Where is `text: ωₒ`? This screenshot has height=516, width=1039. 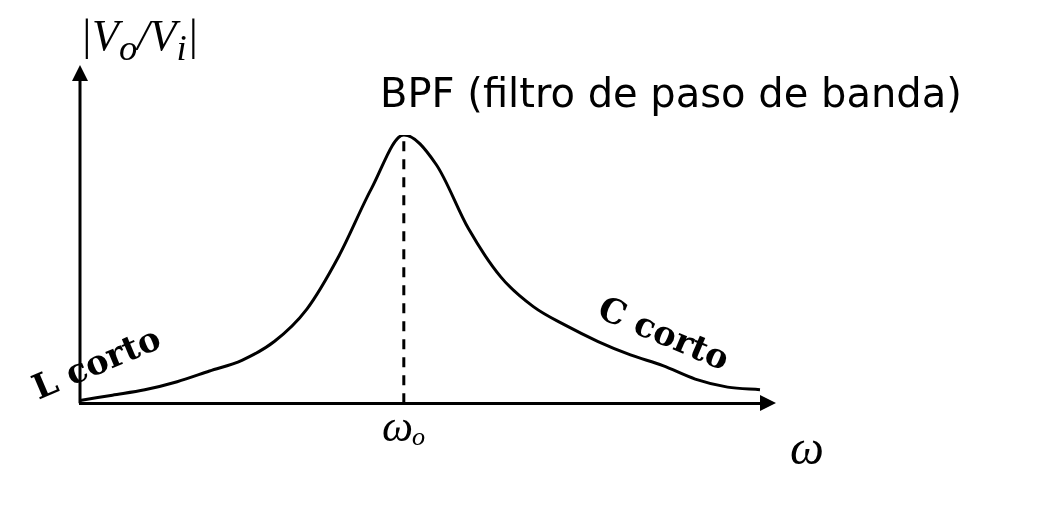
text: ωₒ is located at coordinates (403, 426).